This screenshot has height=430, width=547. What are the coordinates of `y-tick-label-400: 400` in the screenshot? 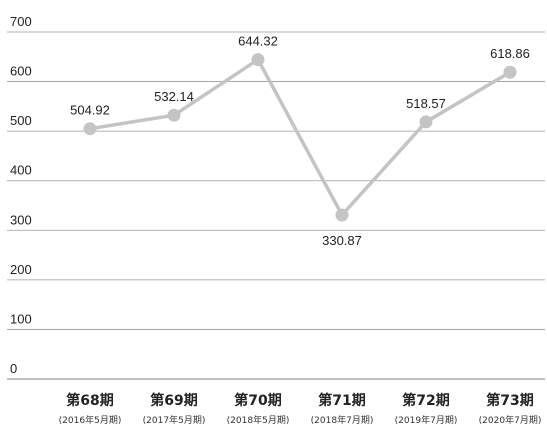 It's located at (21, 170).